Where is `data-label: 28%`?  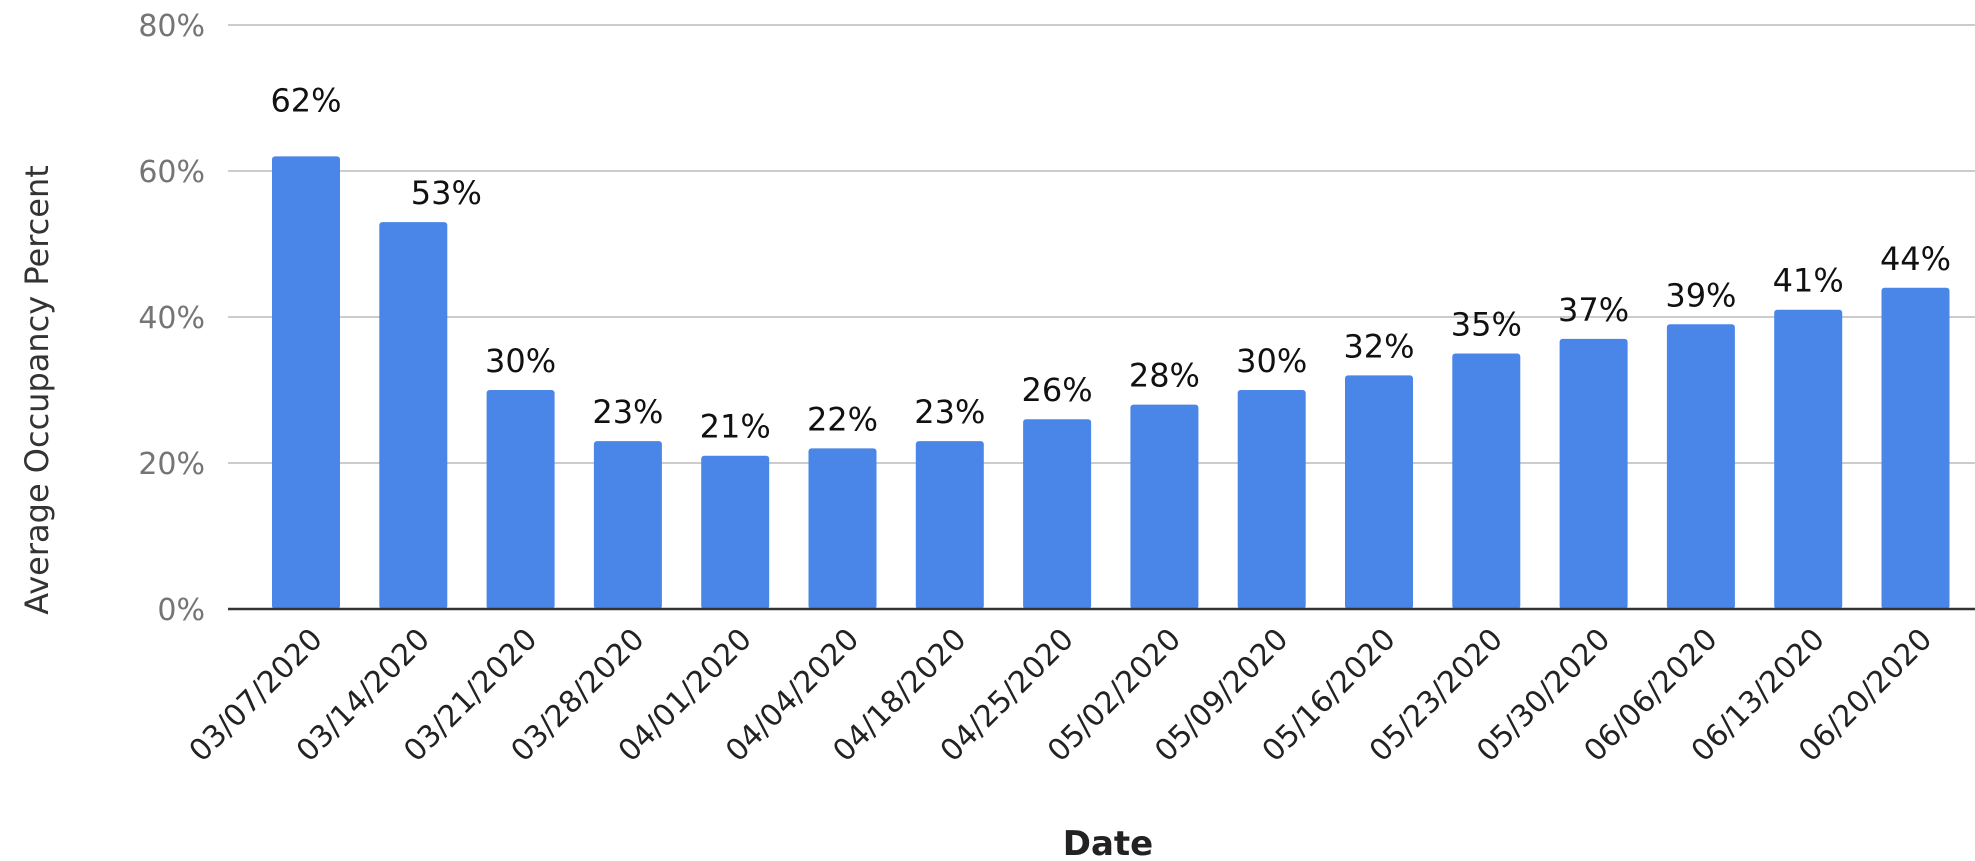 data-label: 28% is located at coordinates (1164, 376).